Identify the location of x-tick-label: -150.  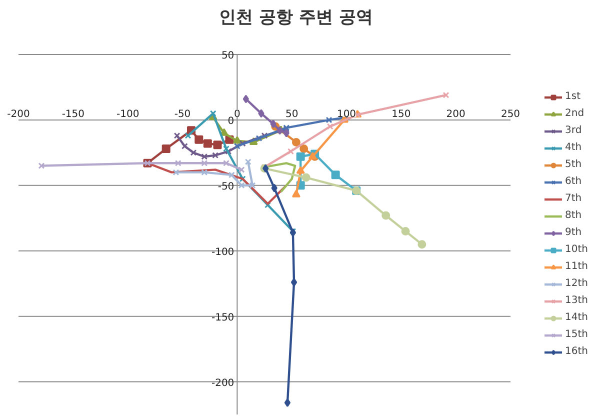
(73, 114).